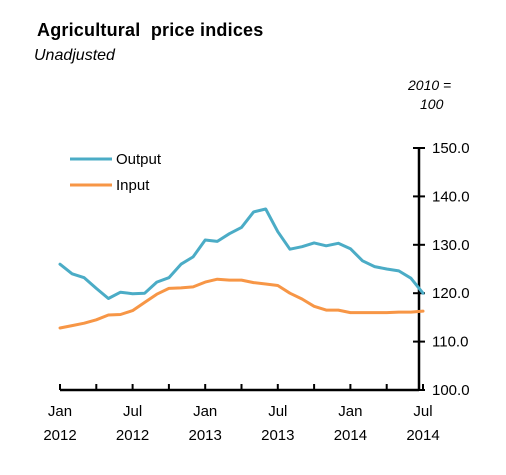  Describe the element at coordinates (150, 30) in the screenshot. I see `chart-title: Agricultural price indices` at that location.